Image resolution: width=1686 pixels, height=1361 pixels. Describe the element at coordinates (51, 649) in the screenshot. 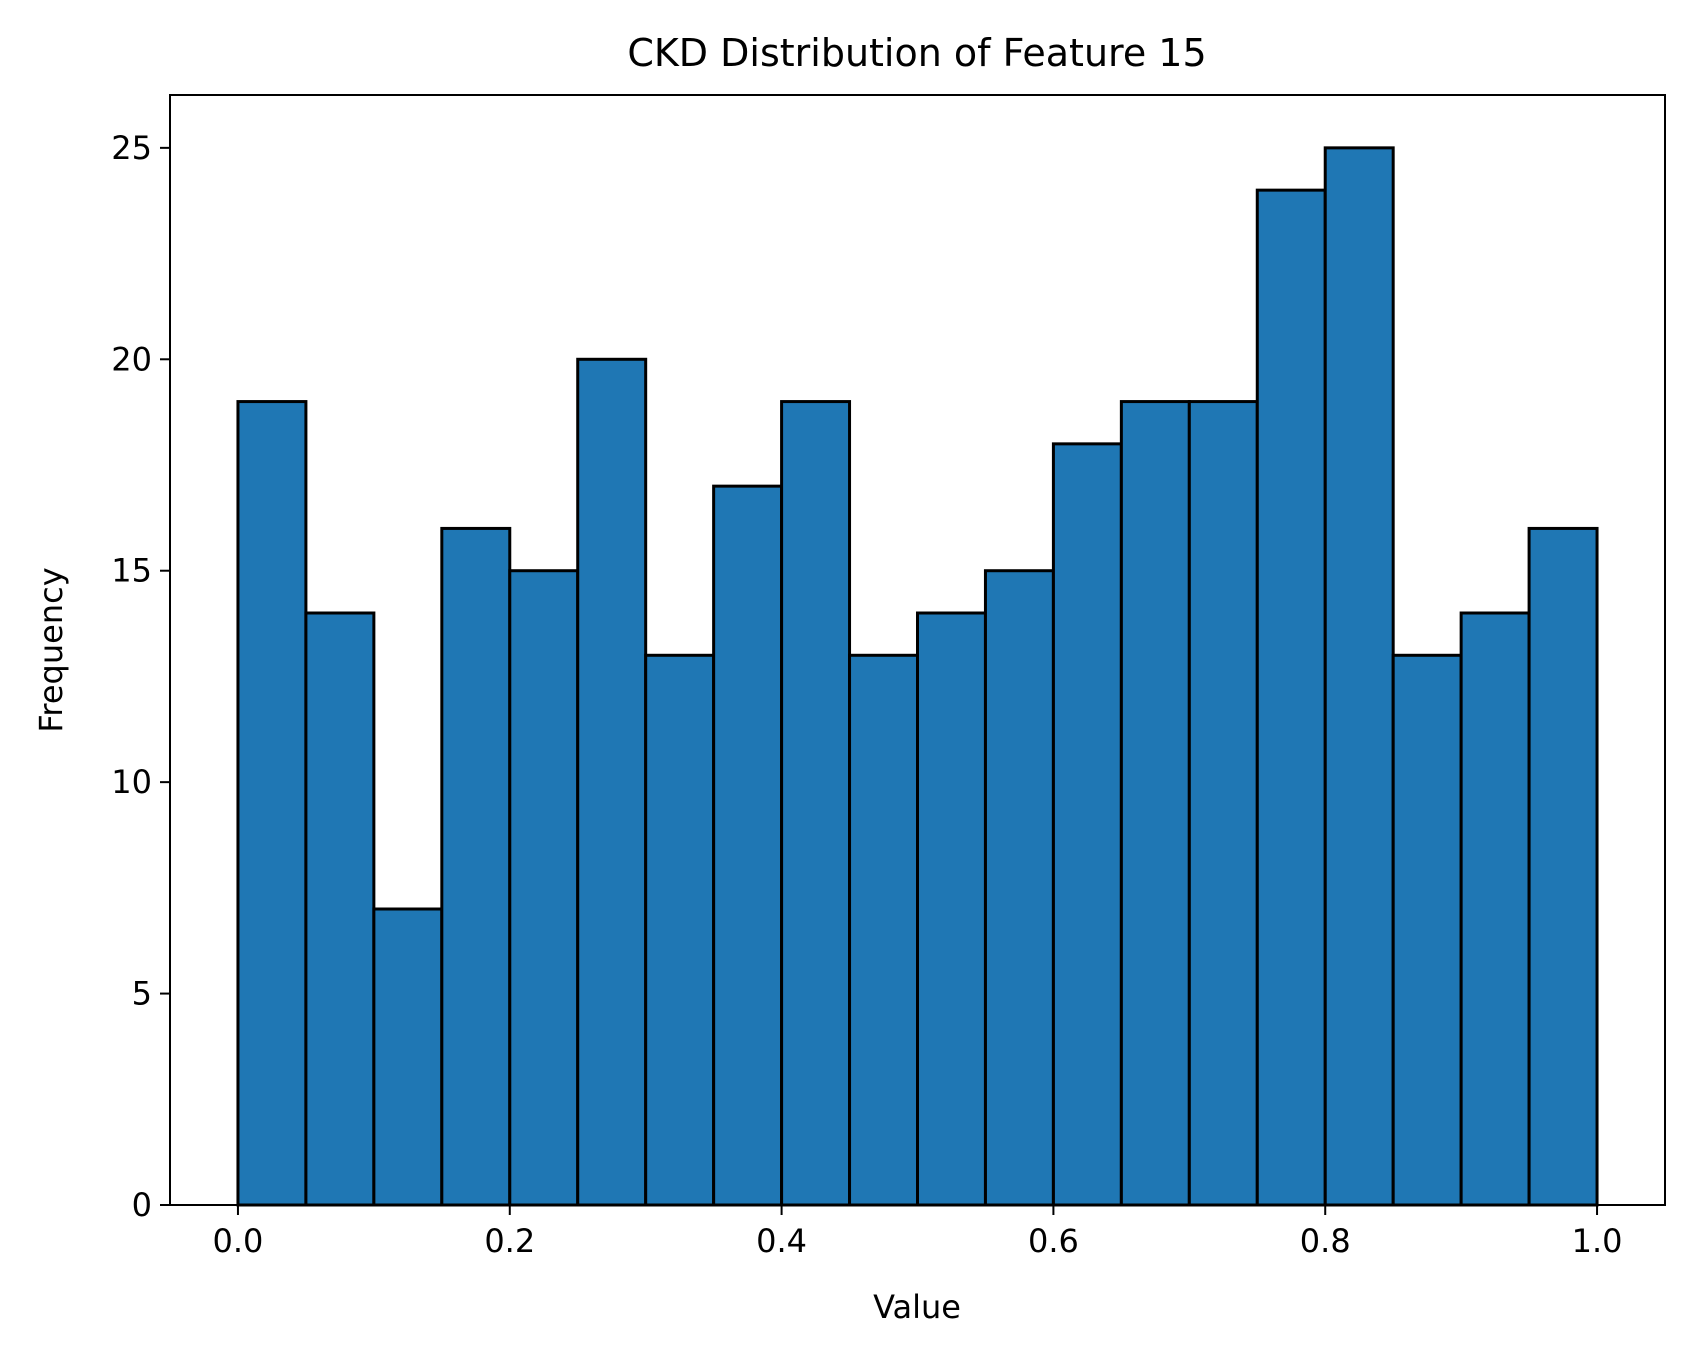

I see `y-axis-label: Frequency` at that location.